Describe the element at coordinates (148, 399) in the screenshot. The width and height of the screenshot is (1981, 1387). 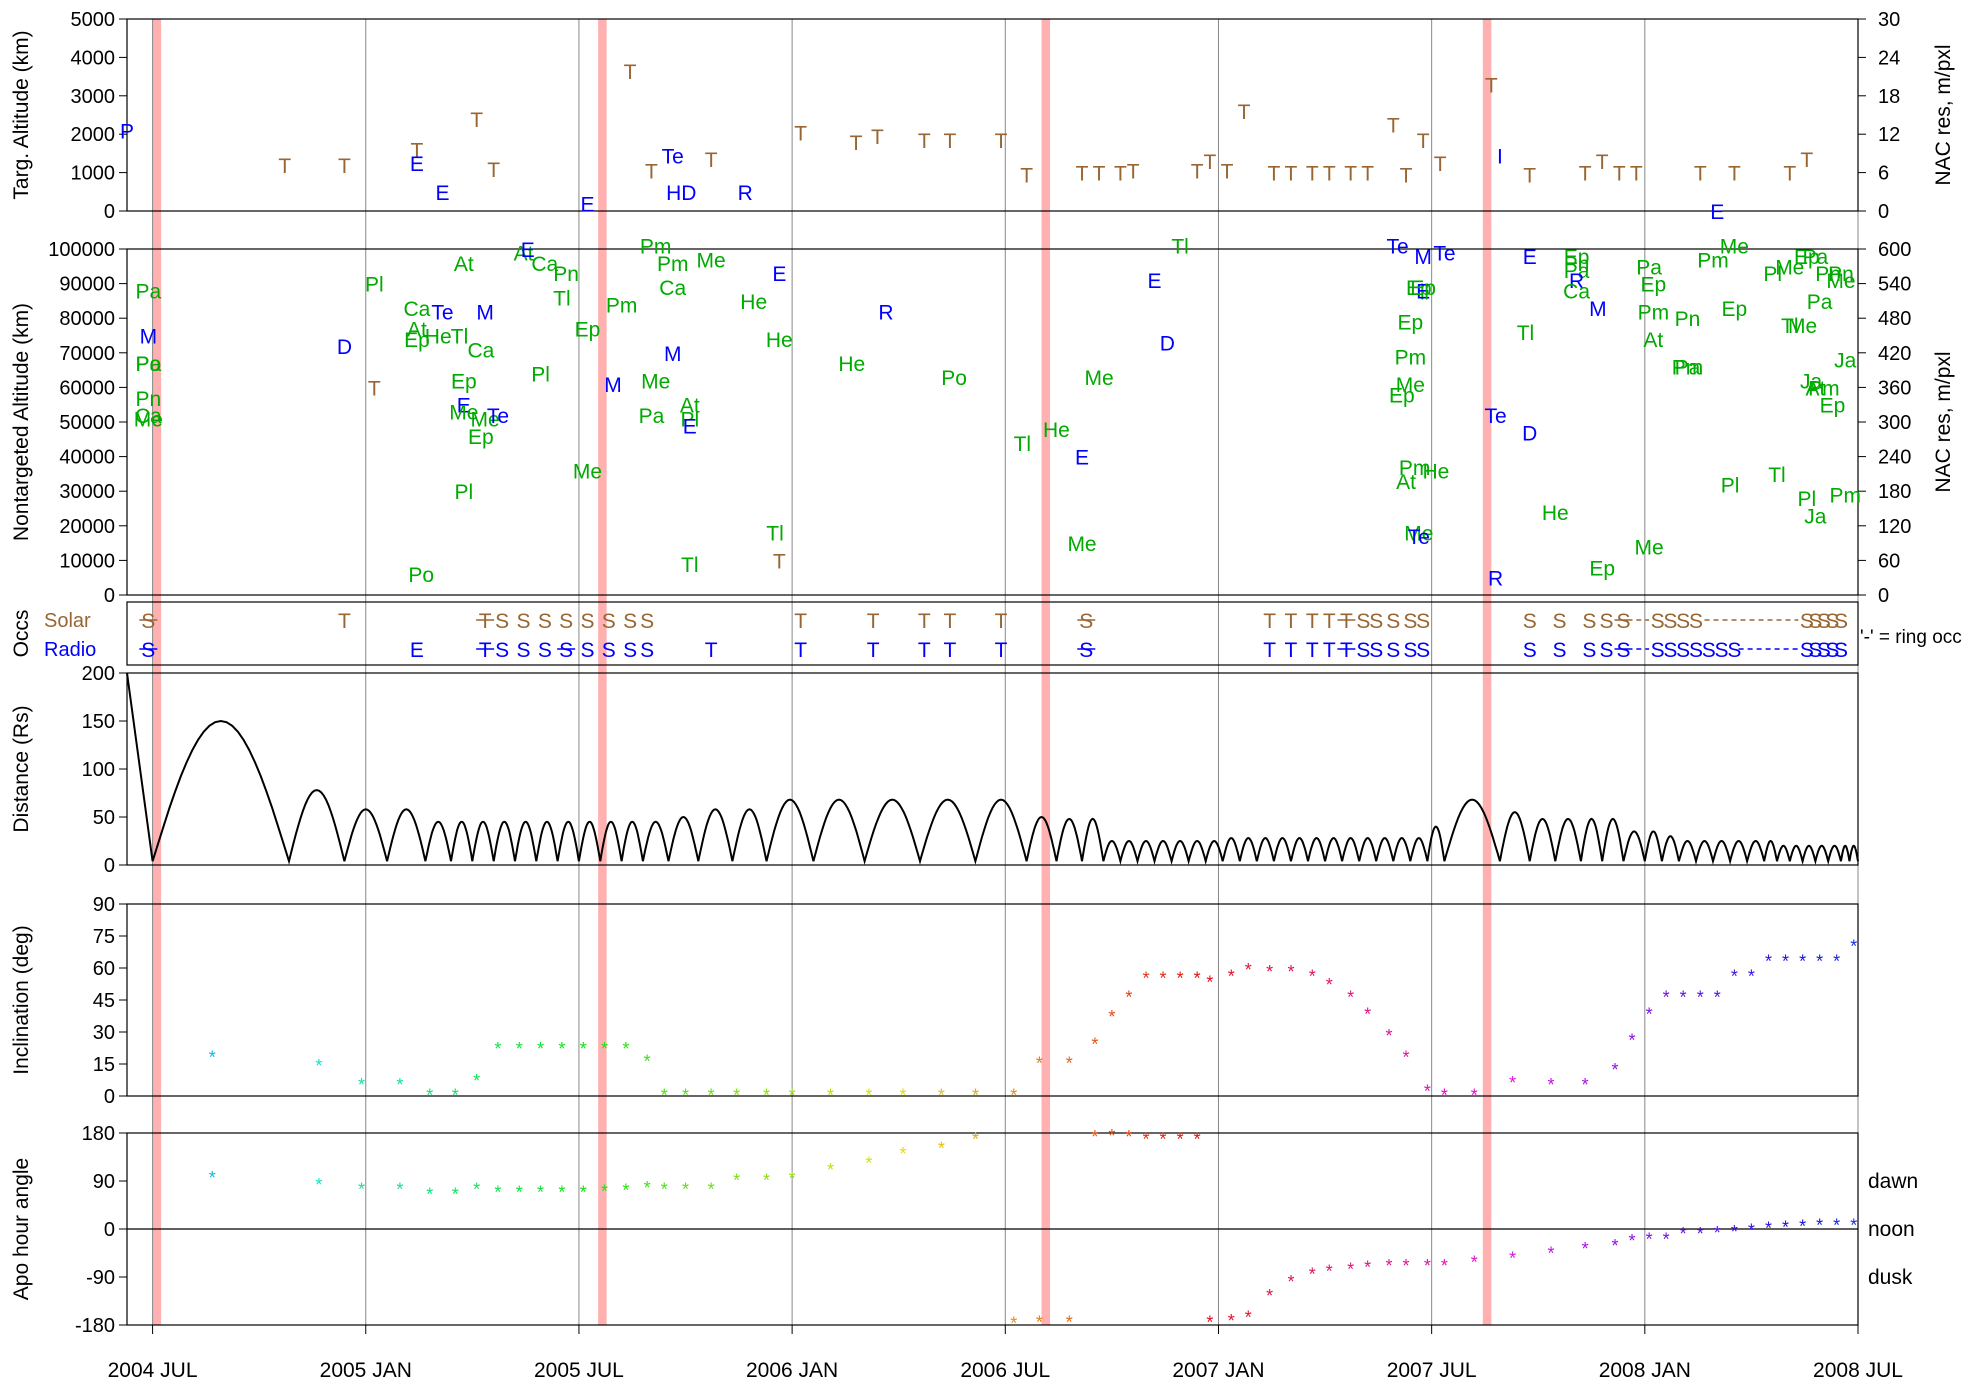
I see `nontargeted-flyby-label: Pn` at that location.